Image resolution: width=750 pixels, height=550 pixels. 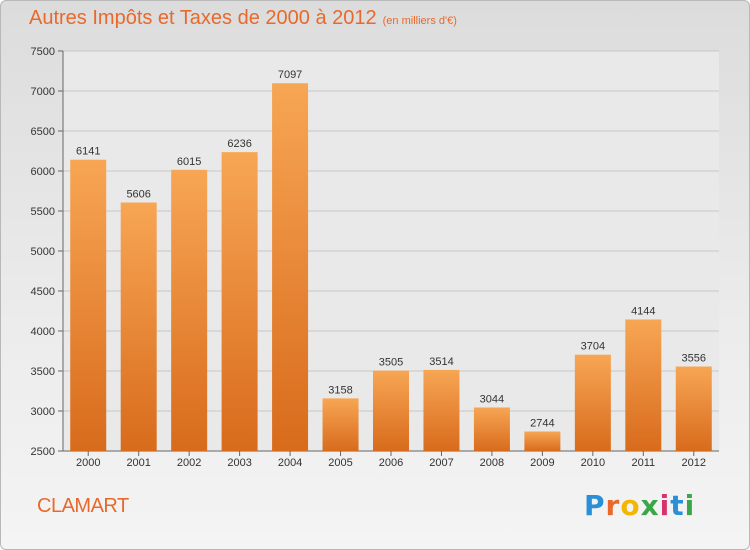 I want to click on x-tick-label: 2003, so click(x=239, y=463).